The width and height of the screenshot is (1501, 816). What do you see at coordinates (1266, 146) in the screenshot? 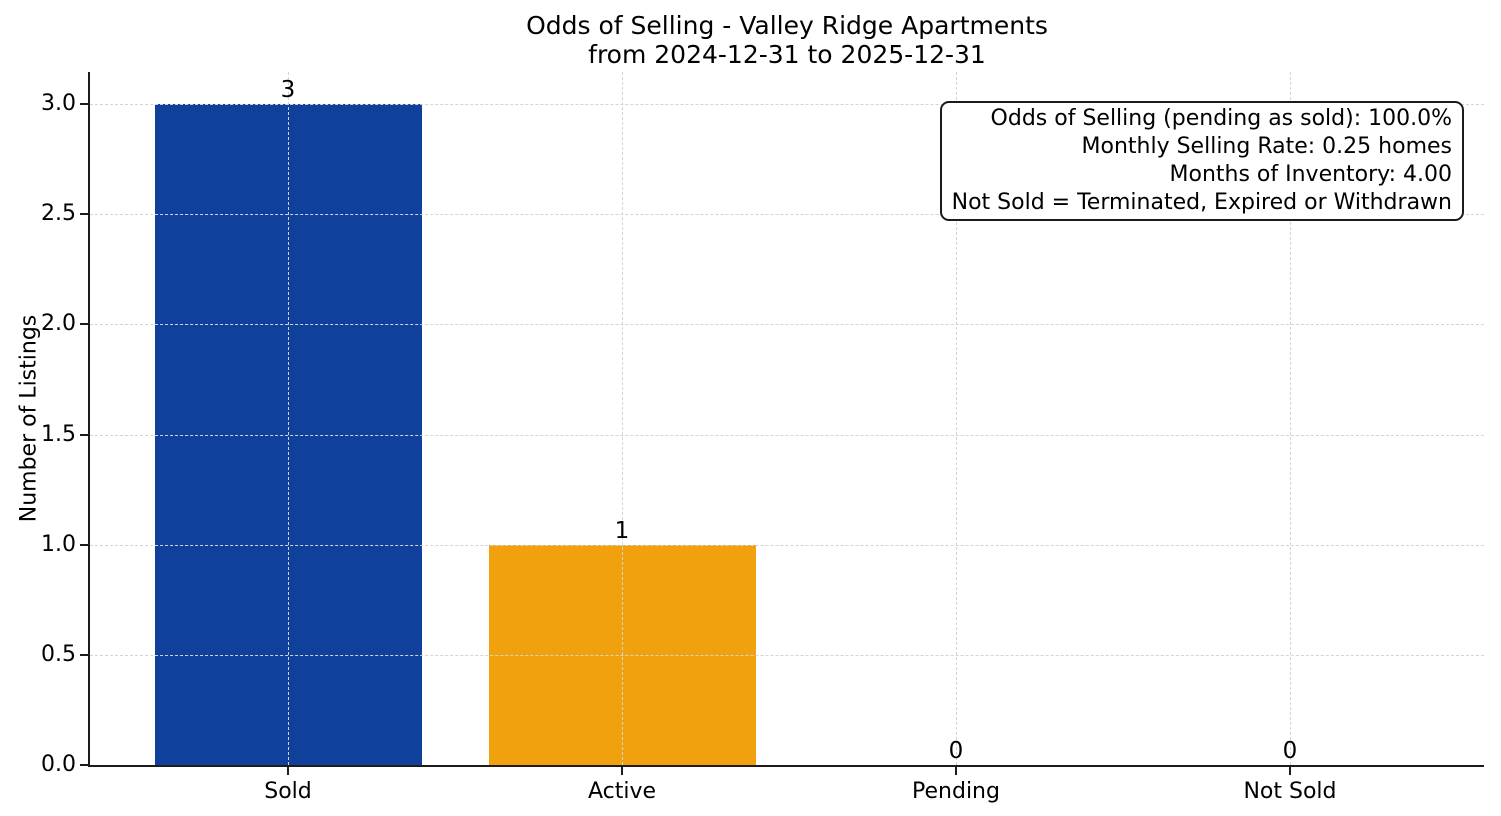
I see `annotation-line-monthly-rate: Monthly Selling Rate: 0.25 homes` at bounding box center [1266, 146].